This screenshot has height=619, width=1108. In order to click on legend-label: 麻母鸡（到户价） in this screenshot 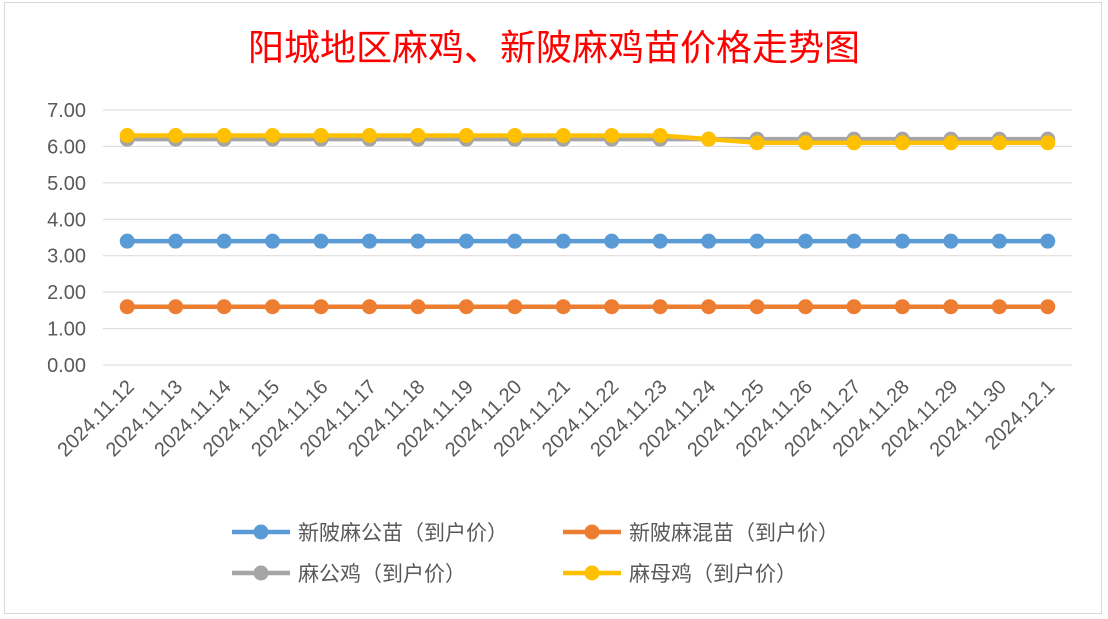, I will do `click(713, 574)`.